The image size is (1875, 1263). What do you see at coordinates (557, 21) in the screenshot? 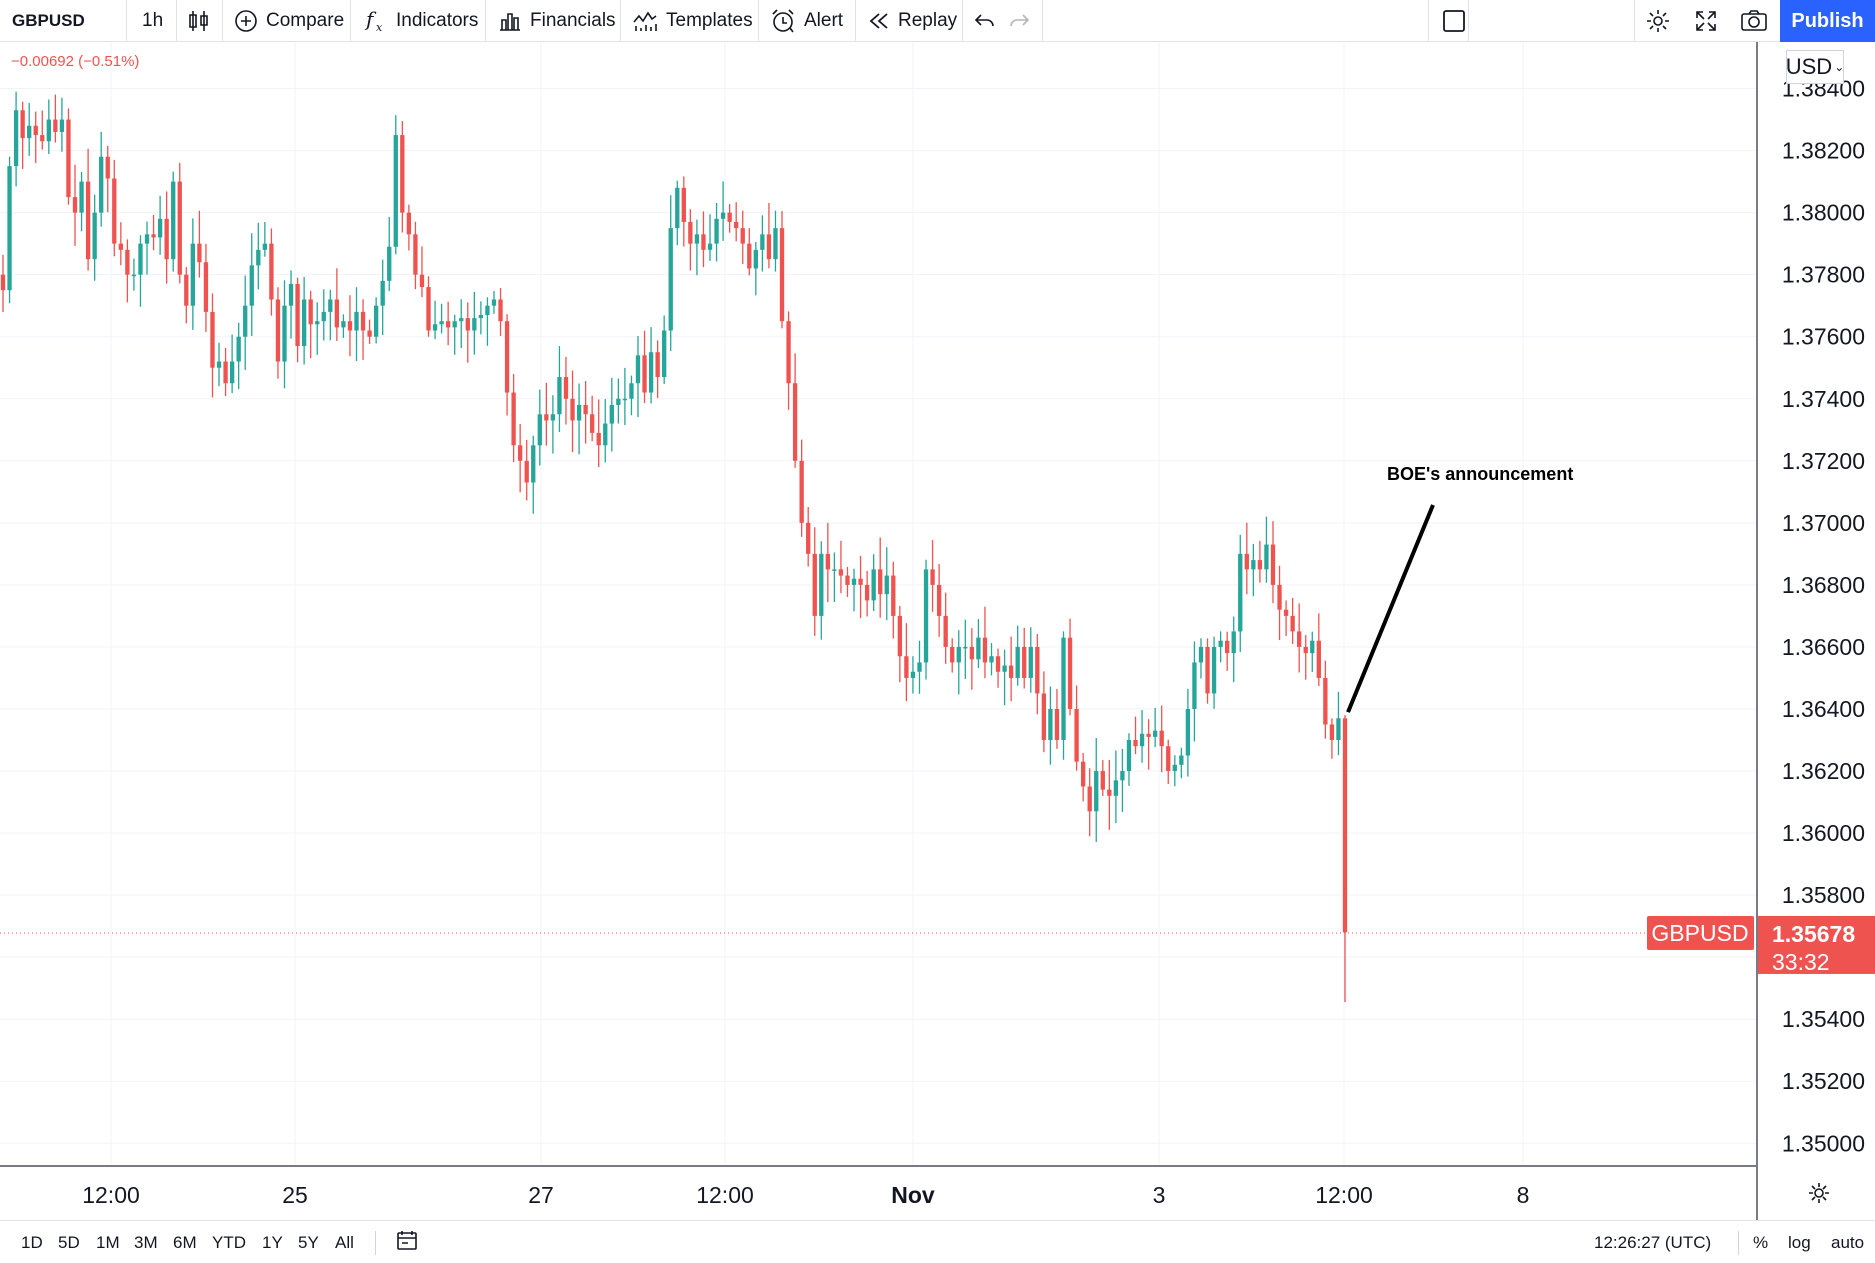
I see `financials-button: Financials` at bounding box center [557, 21].